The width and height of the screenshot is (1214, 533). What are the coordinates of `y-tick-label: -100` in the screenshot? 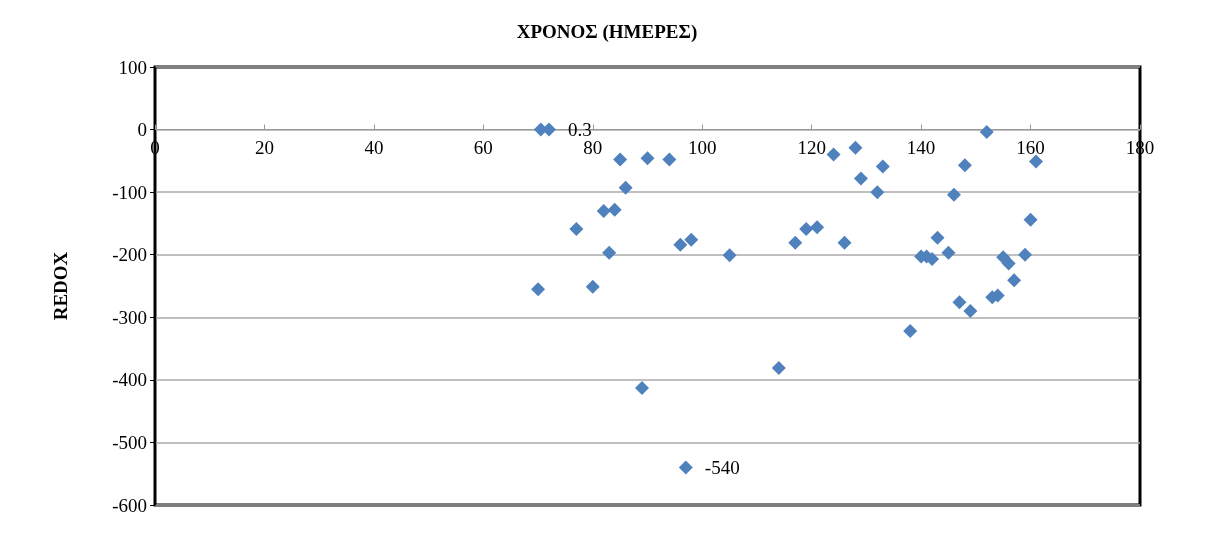 It's located at (129, 192).